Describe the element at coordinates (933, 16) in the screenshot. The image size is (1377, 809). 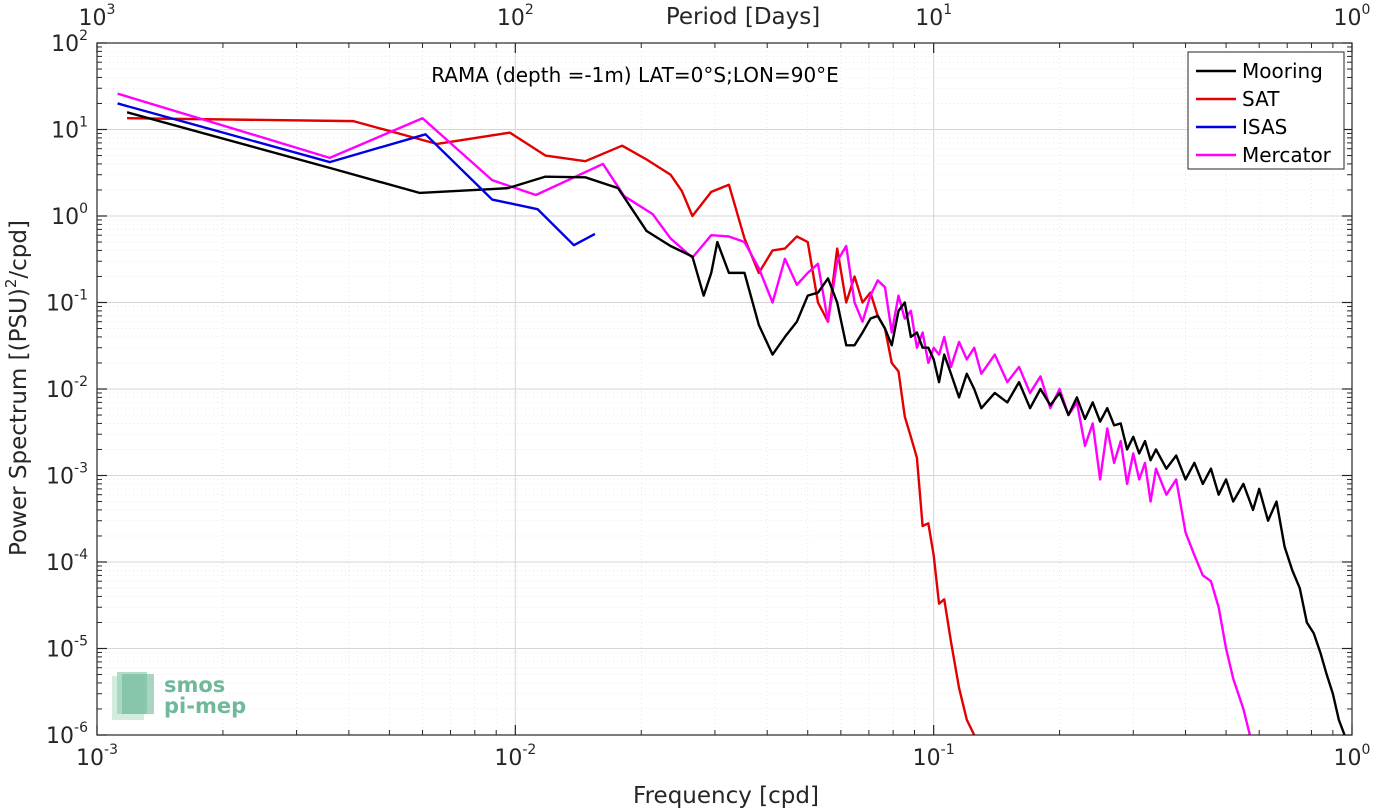
I see `top-tick-label: 10¹` at that location.